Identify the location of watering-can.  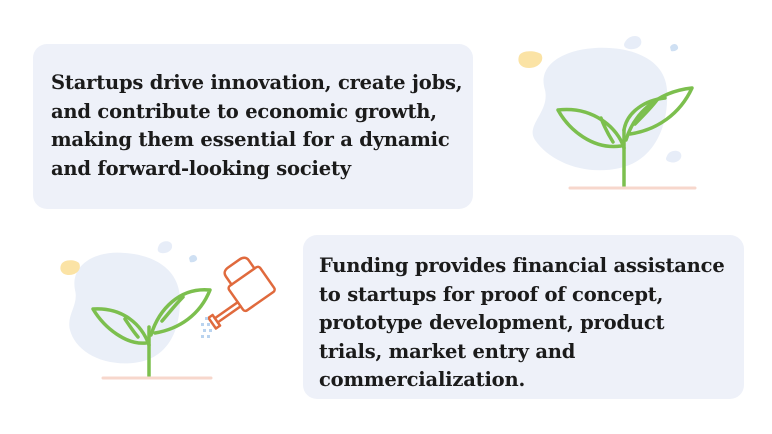
(241, 293).